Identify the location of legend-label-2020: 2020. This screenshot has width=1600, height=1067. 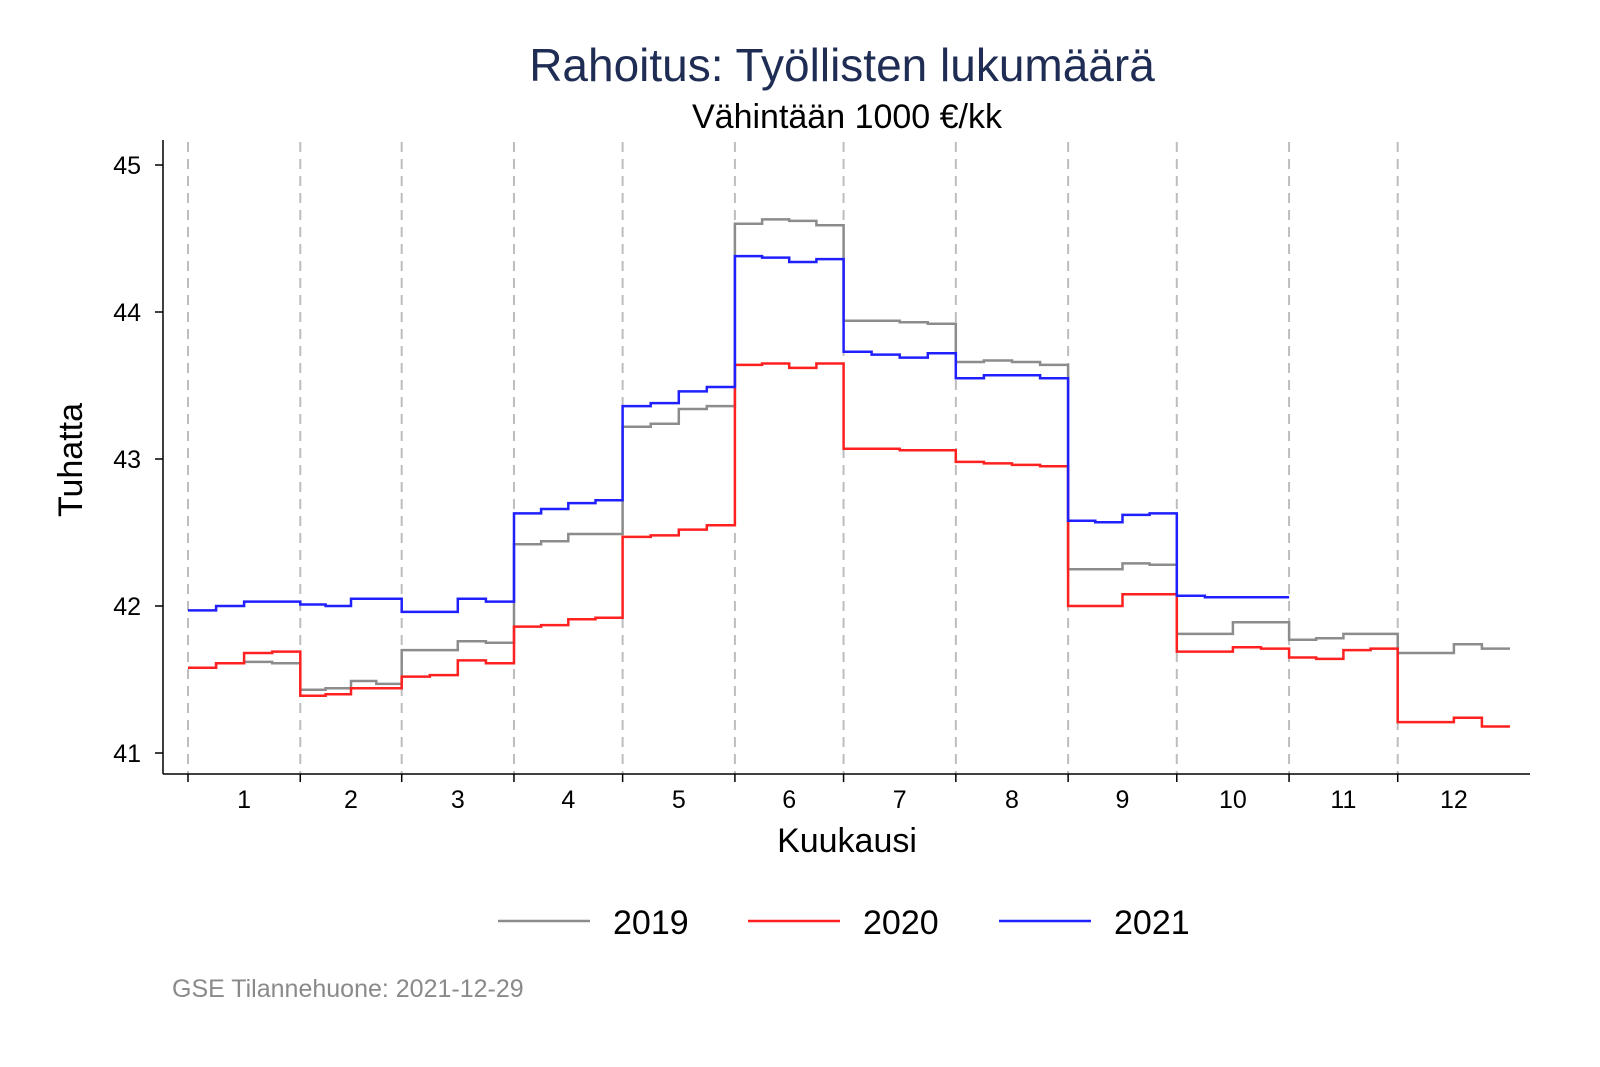
(901, 923).